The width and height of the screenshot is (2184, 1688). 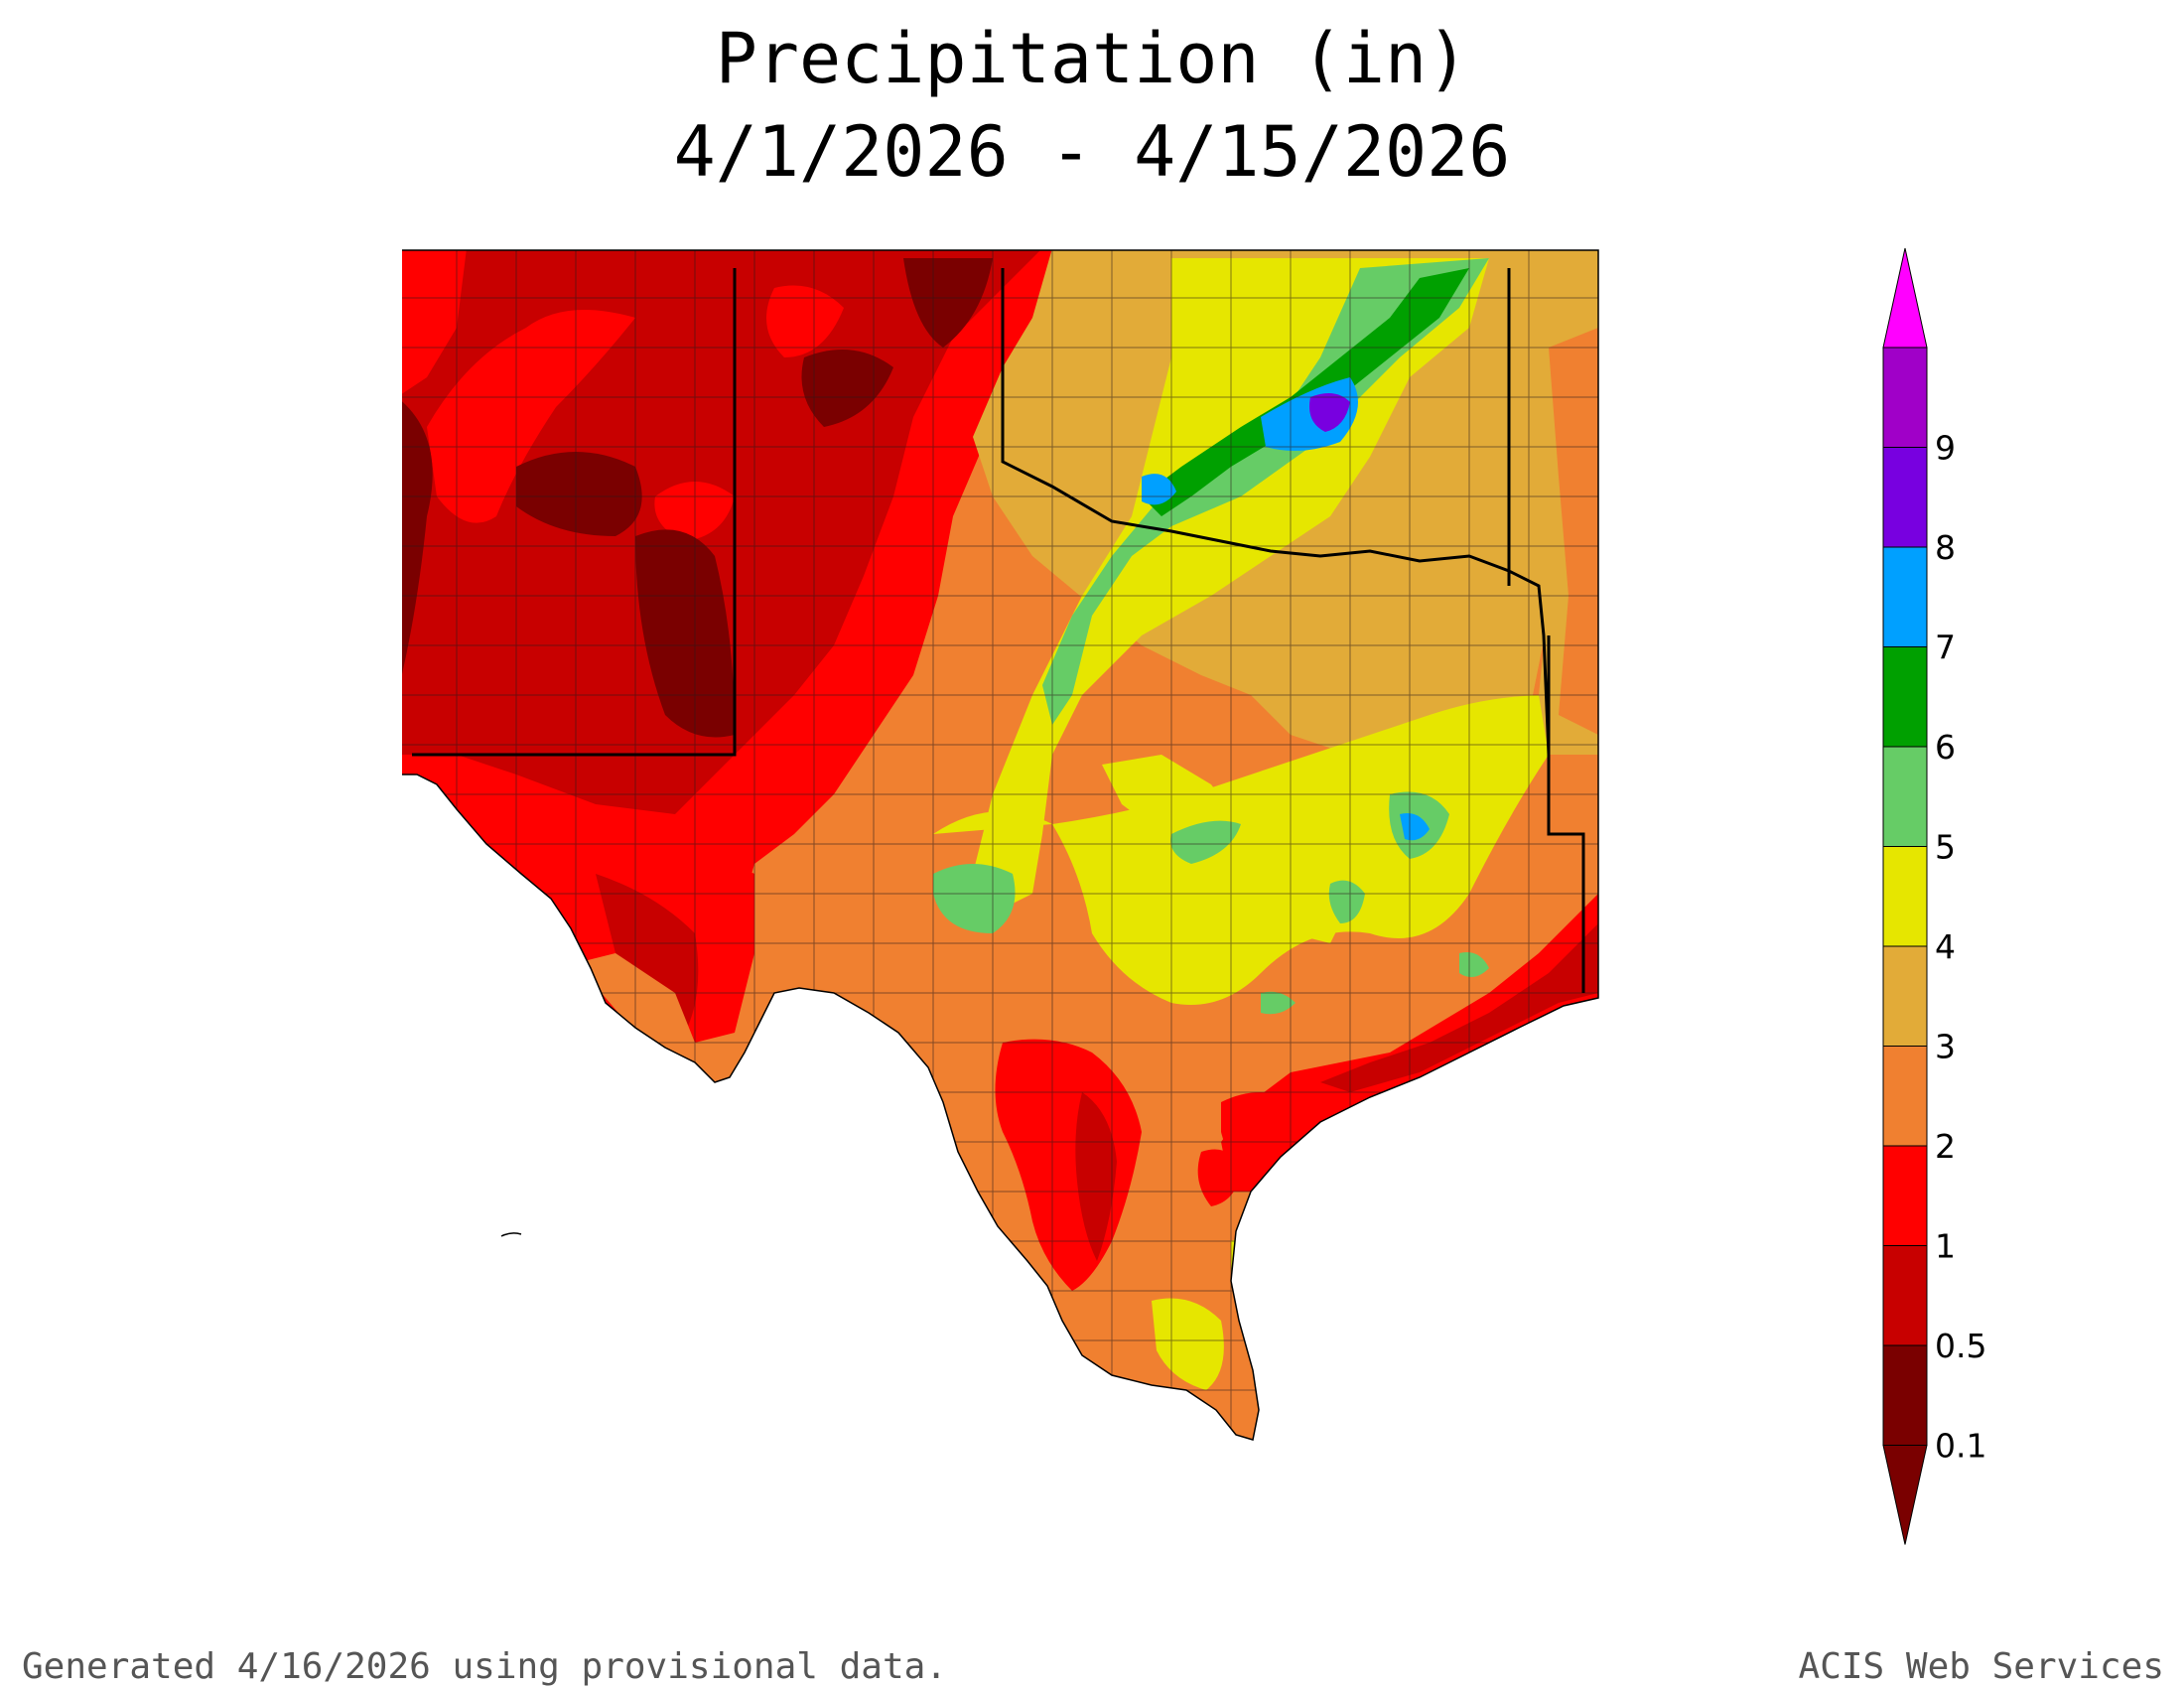 What do you see at coordinates (1960, 1446) in the screenshot?
I see `legend-label-0.1: 0.1` at bounding box center [1960, 1446].